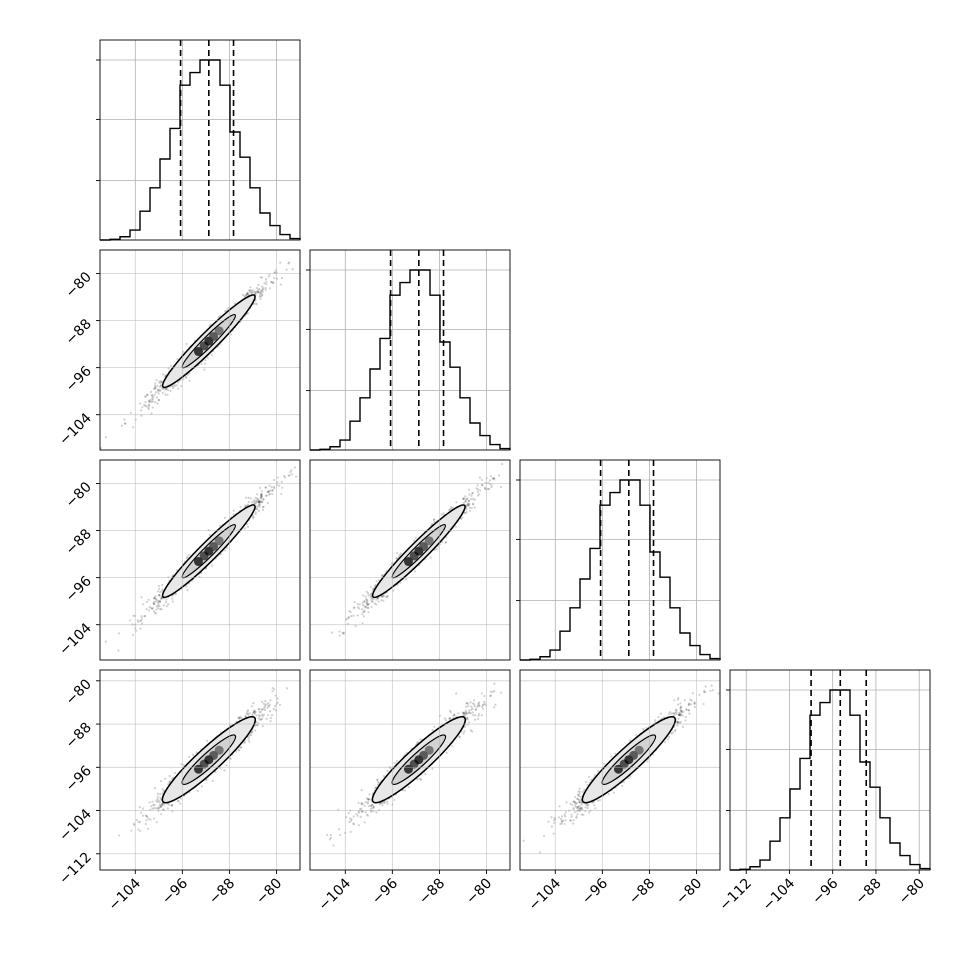 Image resolution: width=970 pixels, height=970 pixels. What do you see at coordinates (620, 570) in the screenshot?
I see `histogram-series` at bounding box center [620, 570].